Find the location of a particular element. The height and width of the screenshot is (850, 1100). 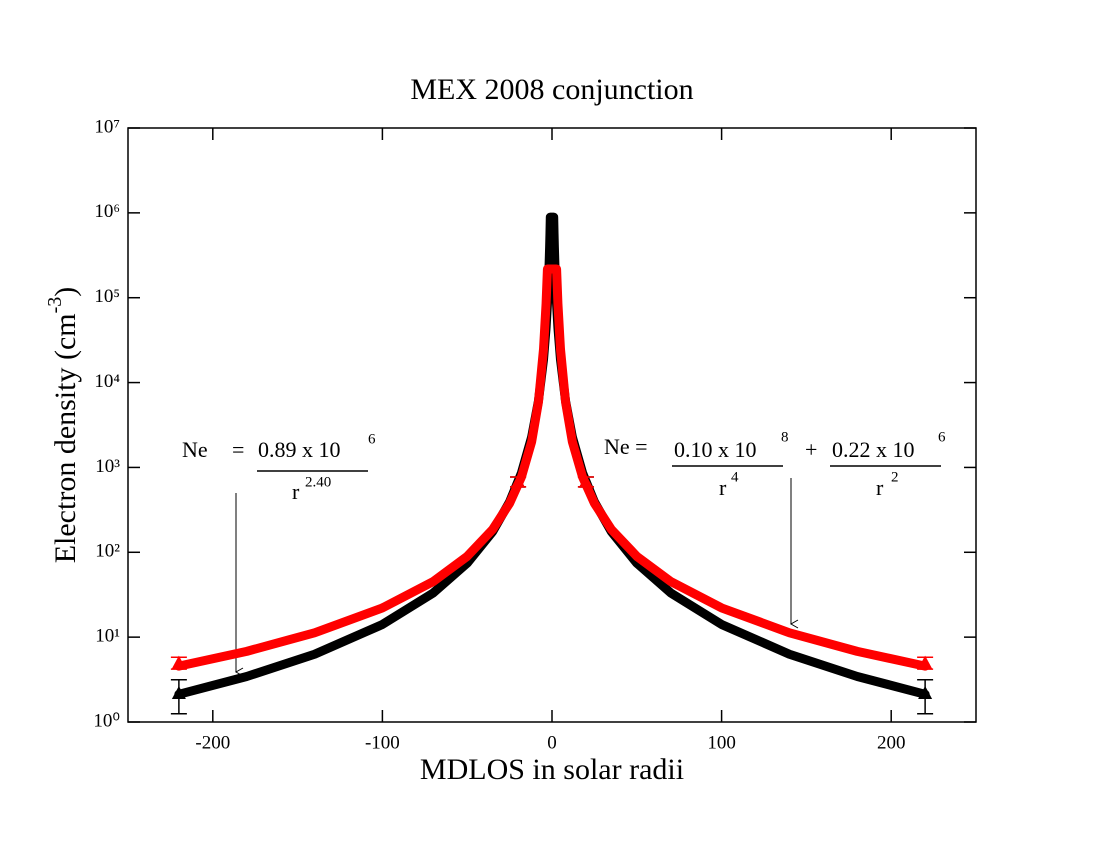

annotation: Ne = is located at coordinates (626, 446).